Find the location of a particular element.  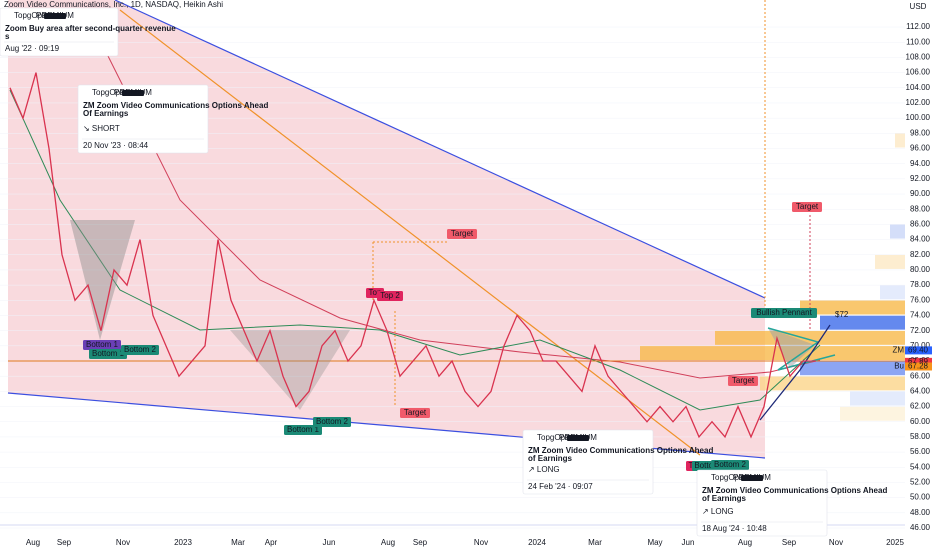

y-tick-label: 84.00 is located at coordinates (920, 239).